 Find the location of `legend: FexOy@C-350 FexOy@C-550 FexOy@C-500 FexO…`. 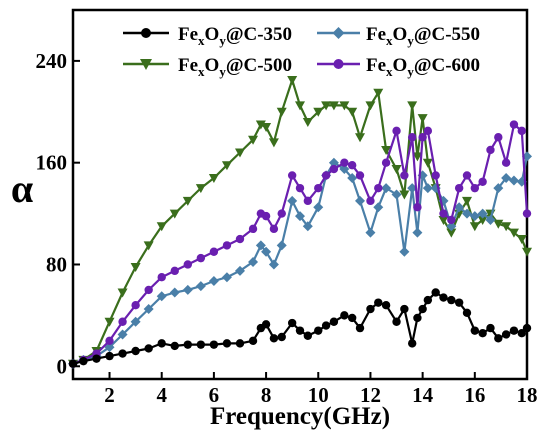

legend: FexOy@C-350 FexOy@C-550 FexOy@C-500 FexO… is located at coordinates (301, 51).